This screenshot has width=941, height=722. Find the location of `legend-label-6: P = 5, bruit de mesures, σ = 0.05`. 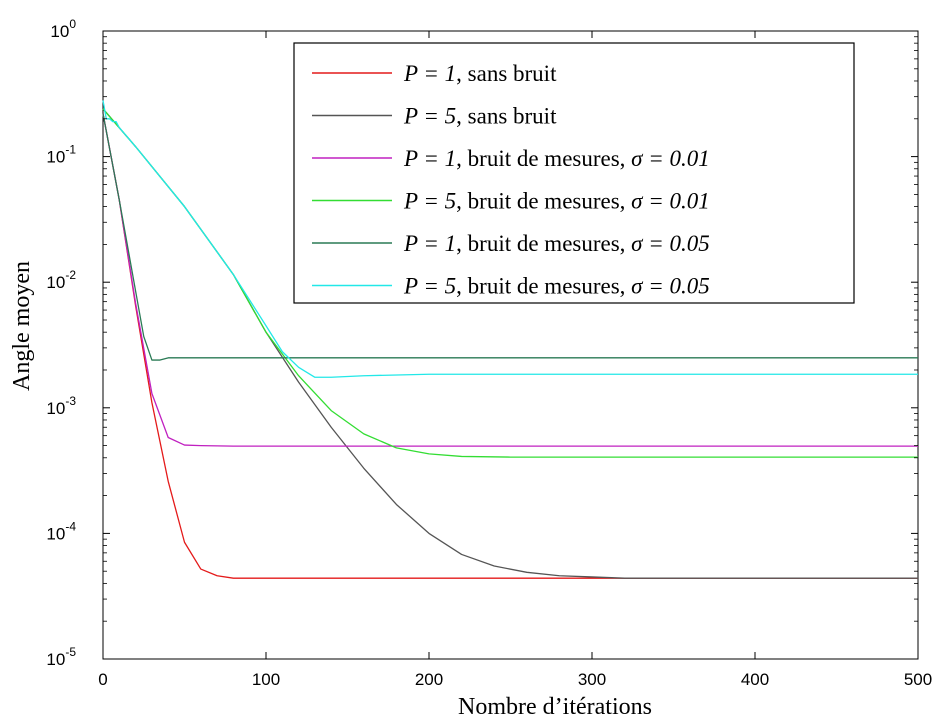

legend-label-6: P = 5, bruit de mesures, σ = 0.05 is located at coordinates (556, 286).